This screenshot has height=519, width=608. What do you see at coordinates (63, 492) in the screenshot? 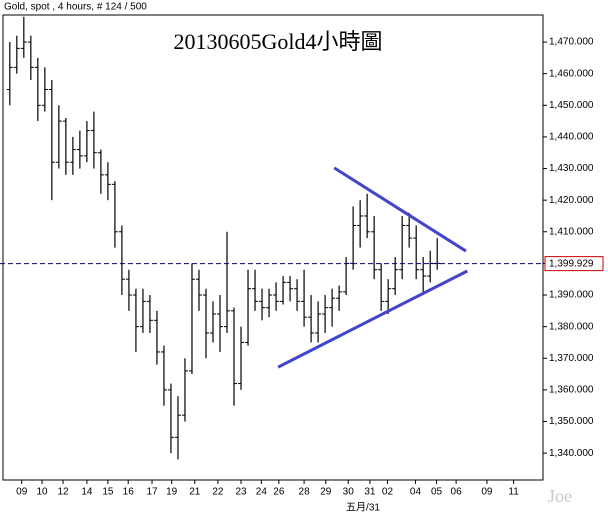
I see `x-tick-label: 12` at bounding box center [63, 492].